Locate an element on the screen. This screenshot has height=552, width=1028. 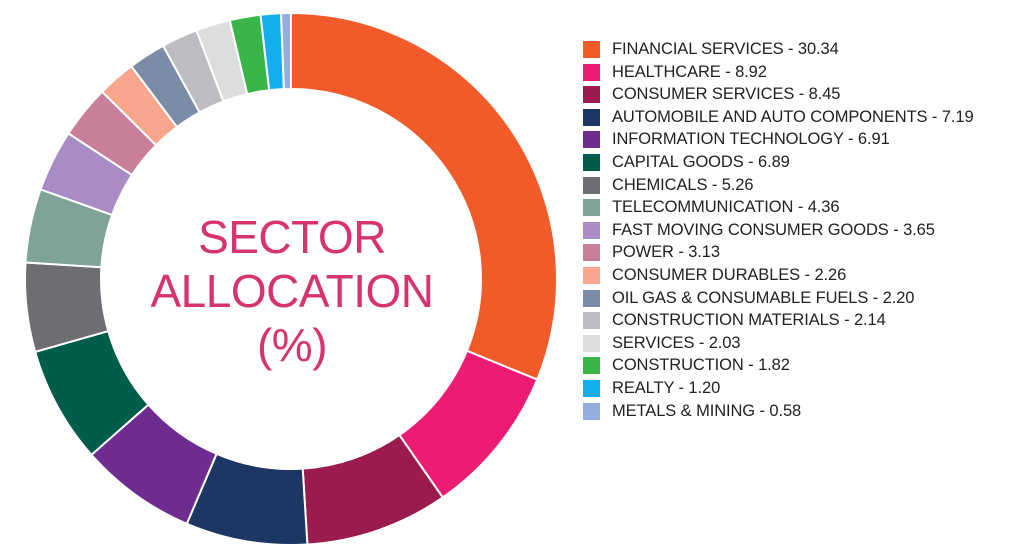
legend-label: CONSUMER DURABLES - 2.26 is located at coordinates (729, 274).